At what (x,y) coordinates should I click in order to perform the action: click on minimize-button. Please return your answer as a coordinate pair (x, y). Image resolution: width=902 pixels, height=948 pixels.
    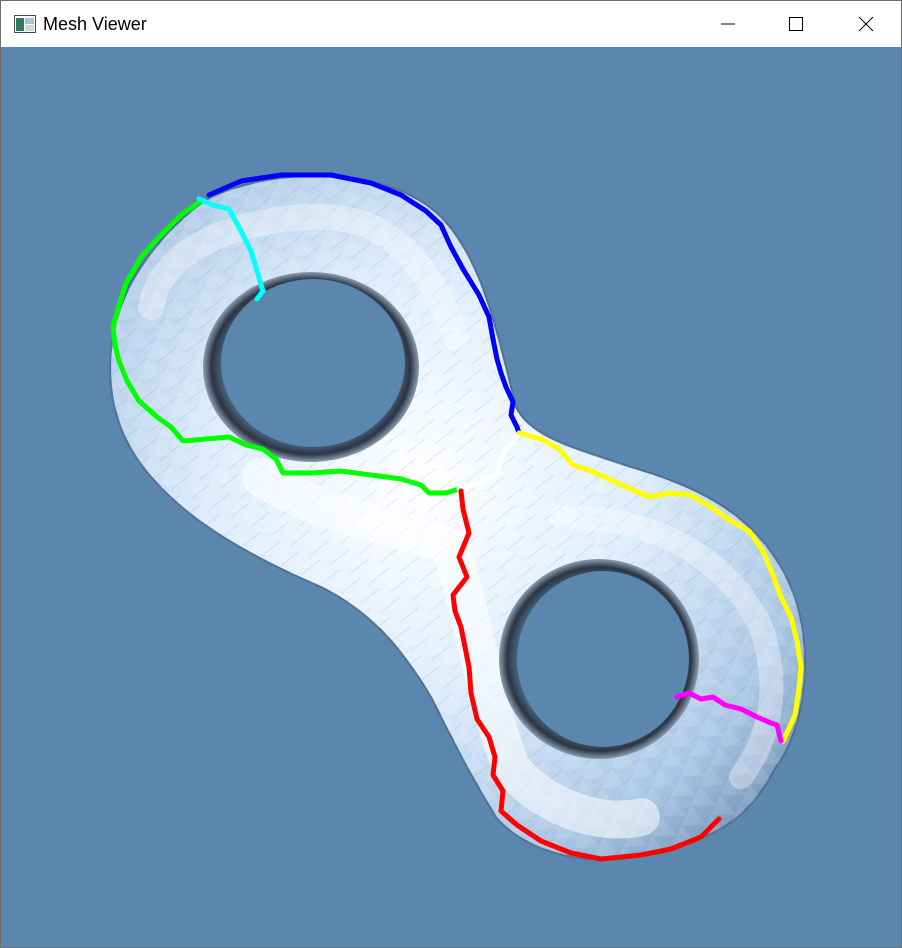
    Looking at the image, I should click on (728, 24).